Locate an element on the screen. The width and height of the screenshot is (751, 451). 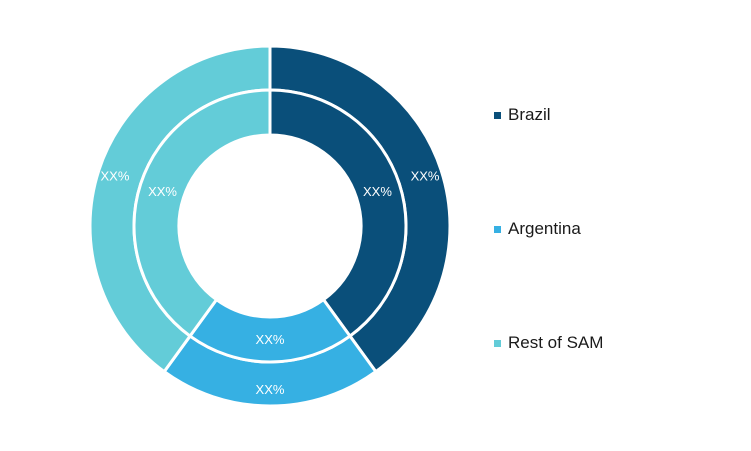
outer-data-label-argentina: XX% is located at coordinates (270, 389).